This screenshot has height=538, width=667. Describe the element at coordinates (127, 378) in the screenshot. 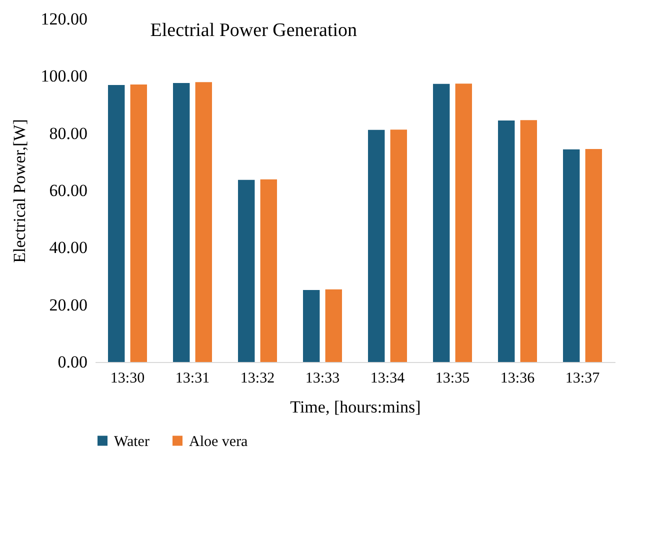

I see `x-tick-label: 13:30` at that location.